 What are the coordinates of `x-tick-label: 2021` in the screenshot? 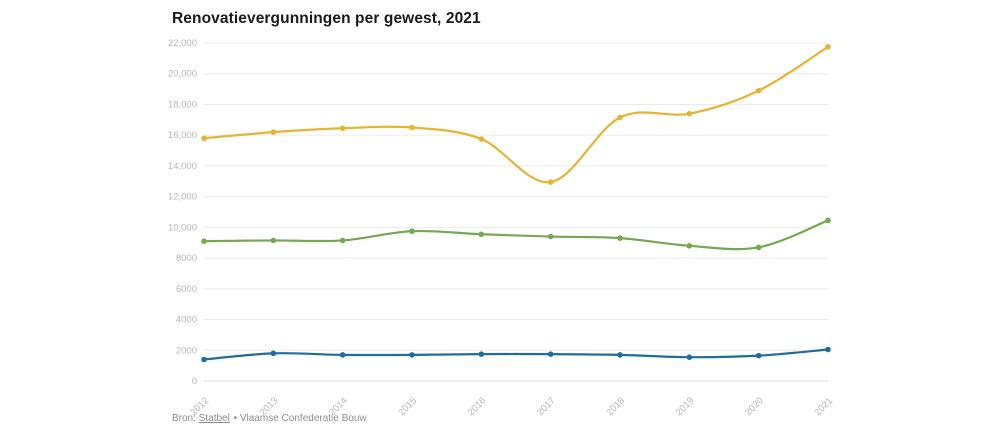 It's located at (823, 406).